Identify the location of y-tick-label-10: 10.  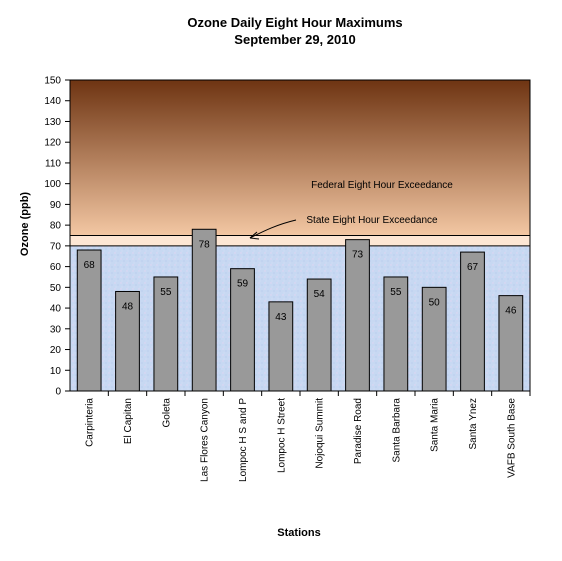
(56, 371).